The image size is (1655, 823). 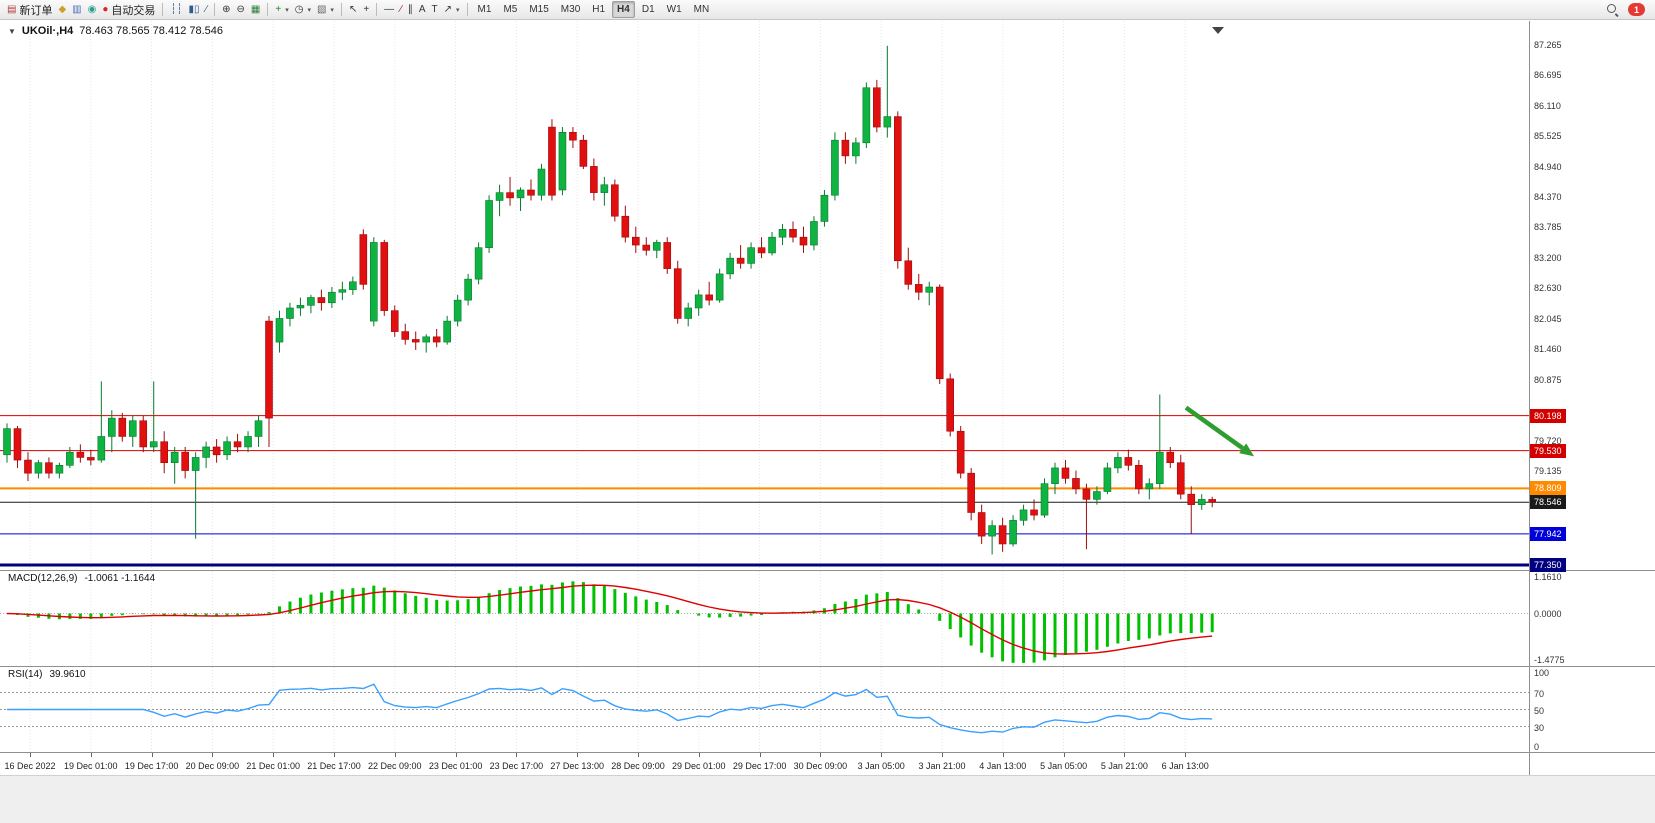 What do you see at coordinates (1548, 349) in the screenshot?
I see `price-axis-label: 81.460` at bounding box center [1548, 349].